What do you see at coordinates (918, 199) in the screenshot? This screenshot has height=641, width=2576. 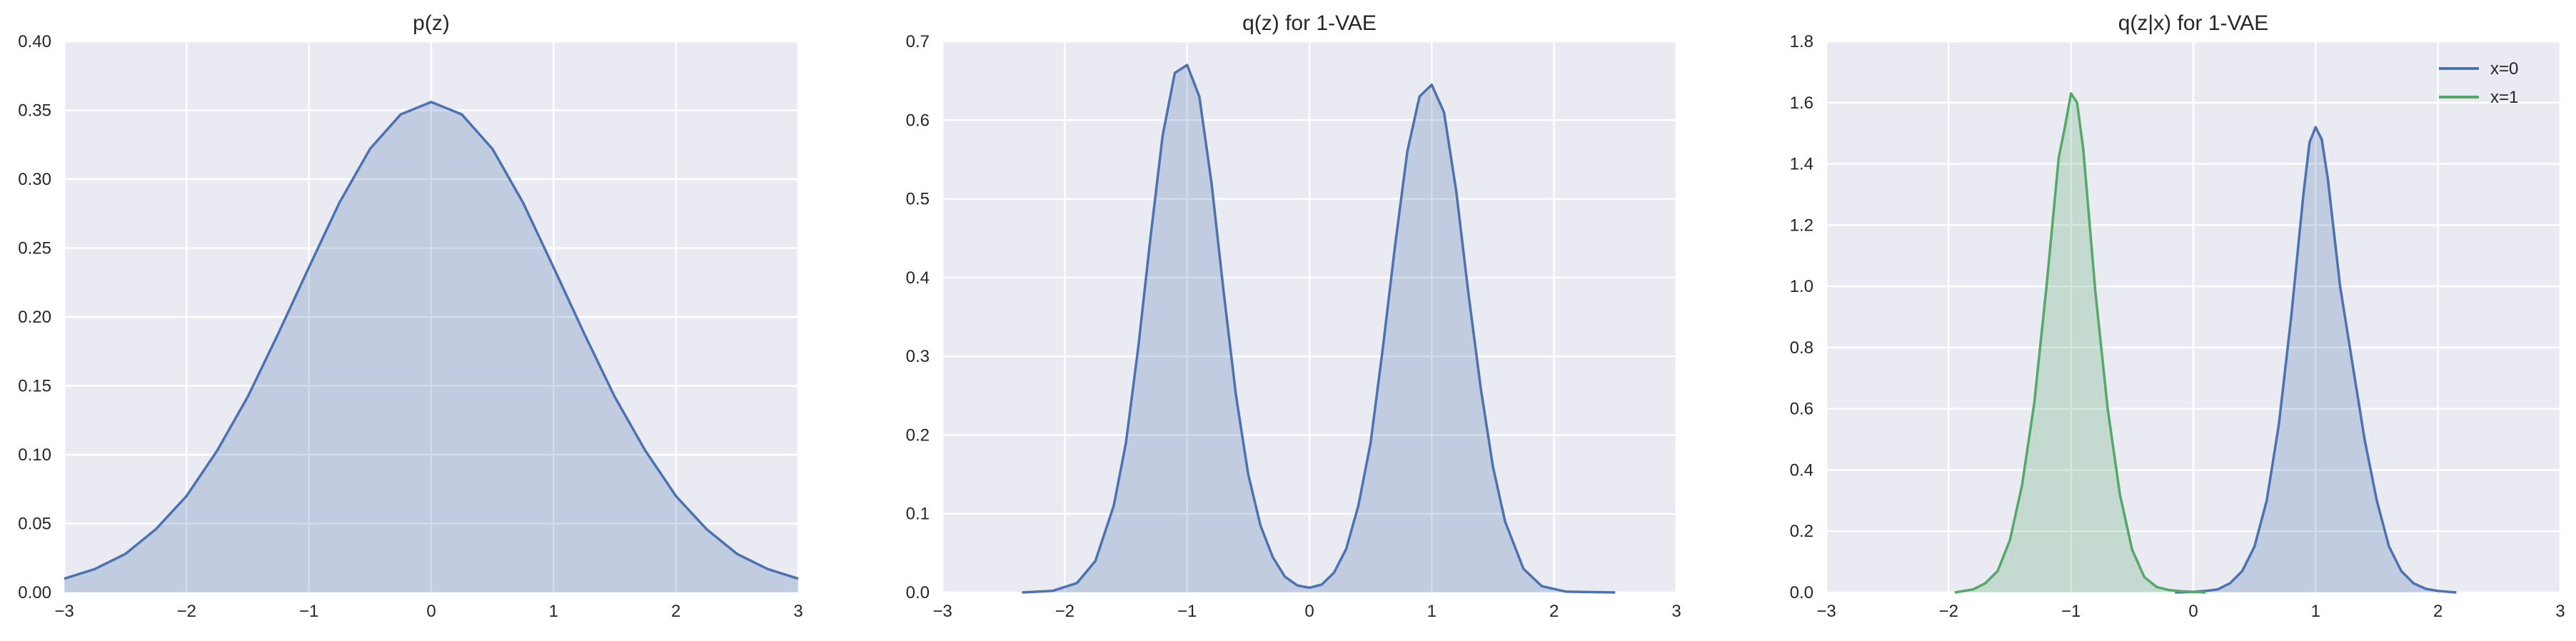 I see `y-tick-label: 0.5` at bounding box center [918, 199].